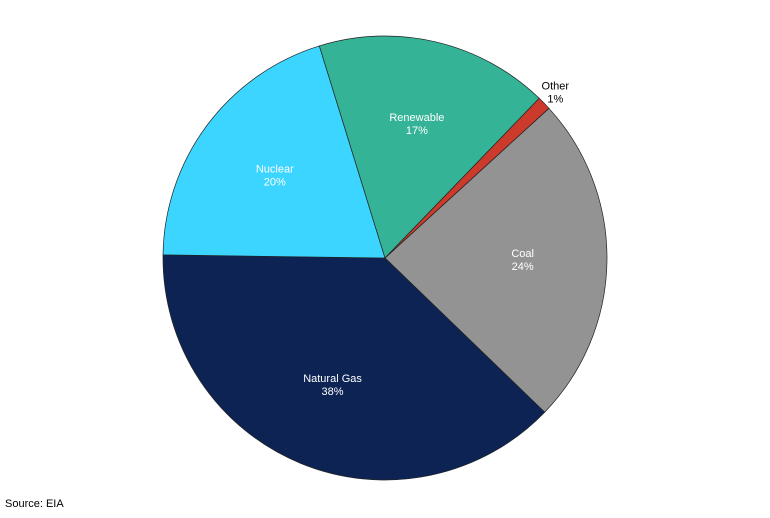 The width and height of the screenshot is (770, 518). What do you see at coordinates (275, 182) in the screenshot?
I see `slice-value-label: 20%` at bounding box center [275, 182].